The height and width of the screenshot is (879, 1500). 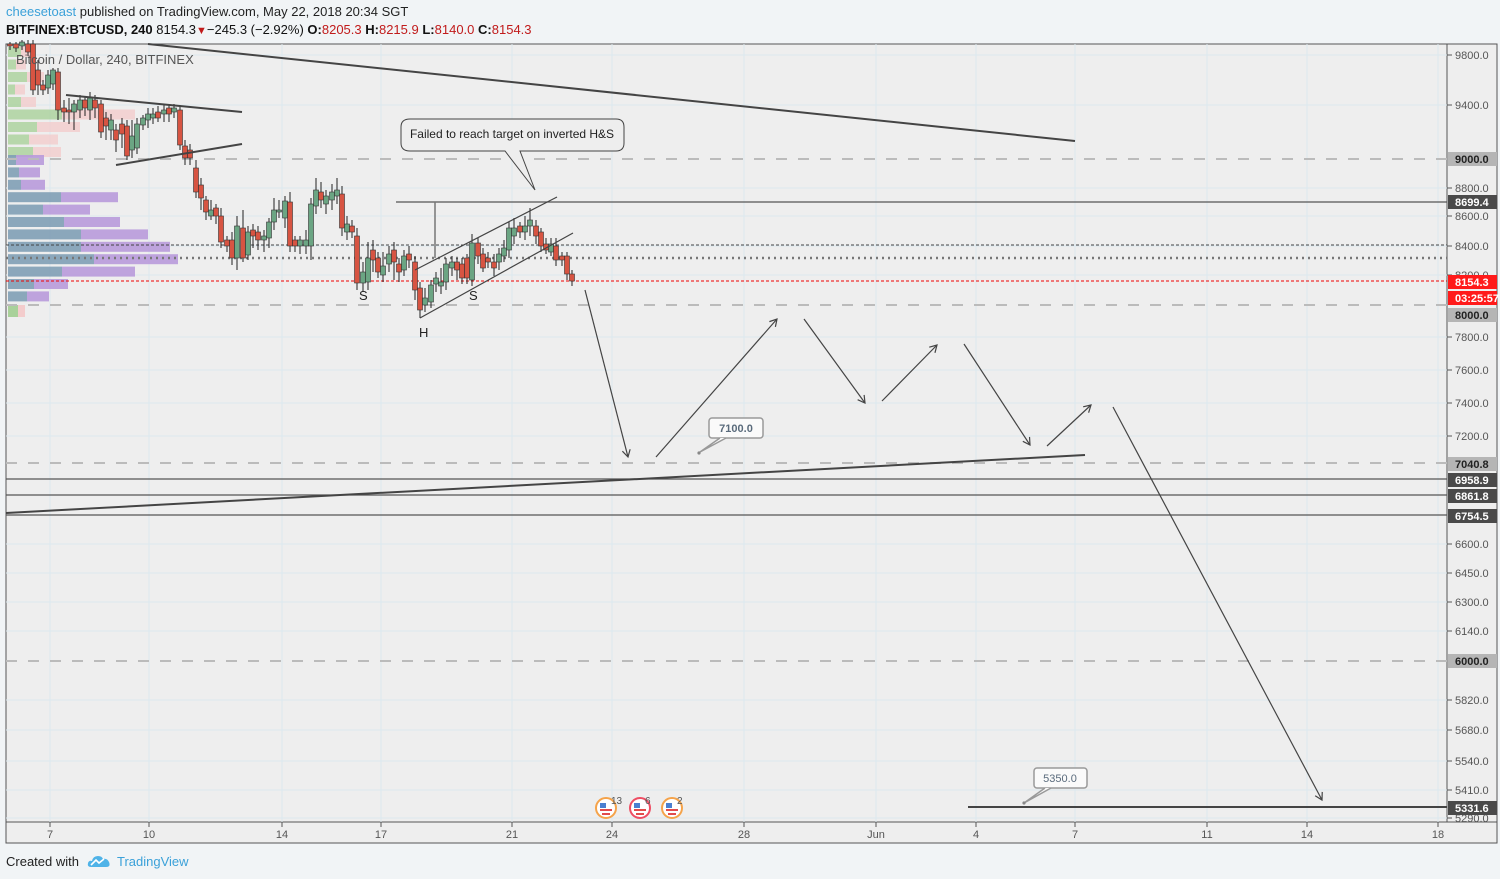 What do you see at coordinates (1472, 217) in the screenshot?
I see `svg-text: 8600.0` at bounding box center [1472, 217].